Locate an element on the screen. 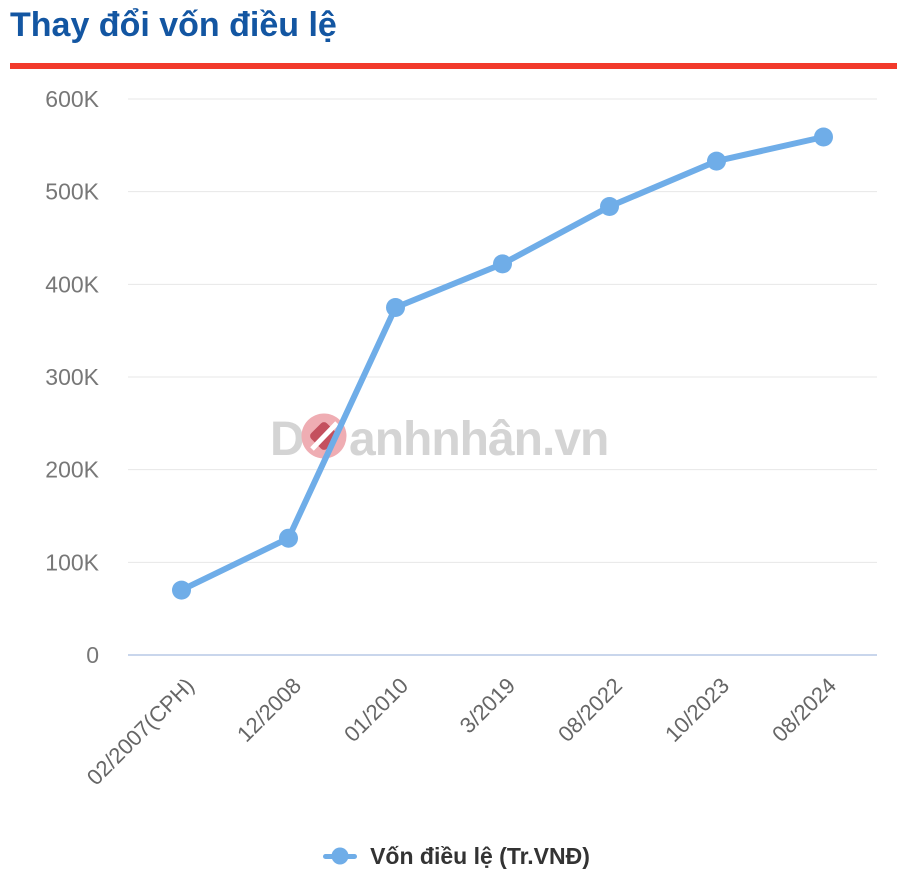 The height and width of the screenshot is (883, 913). legend-line-dot-icon is located at coordinates (340, 856).